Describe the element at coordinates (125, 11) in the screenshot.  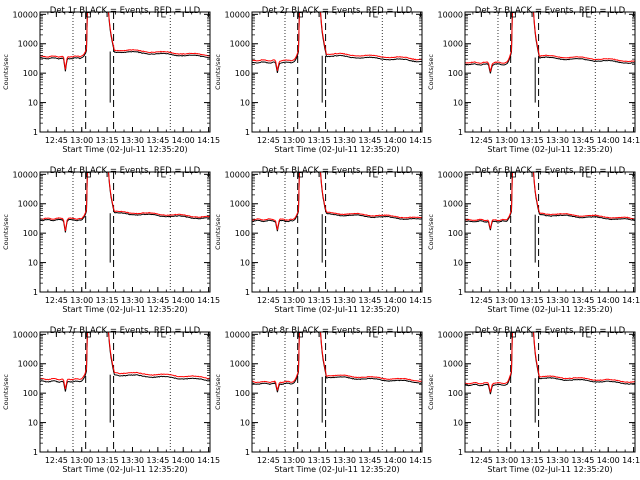
I see `chart-title: Det 1r BLACK = Events, RED = LLD` at that location.